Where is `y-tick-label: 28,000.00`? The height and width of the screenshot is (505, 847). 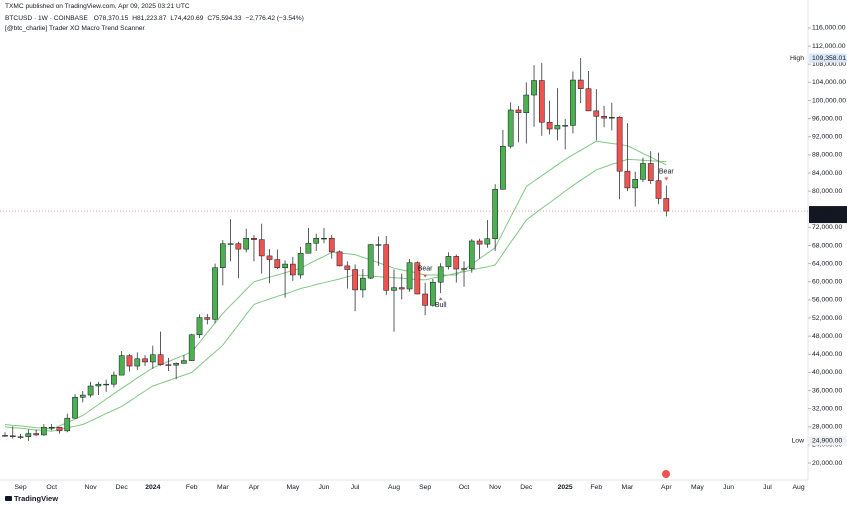 y-tick-label: 28,000.00 is located at coordinates (827, 427).